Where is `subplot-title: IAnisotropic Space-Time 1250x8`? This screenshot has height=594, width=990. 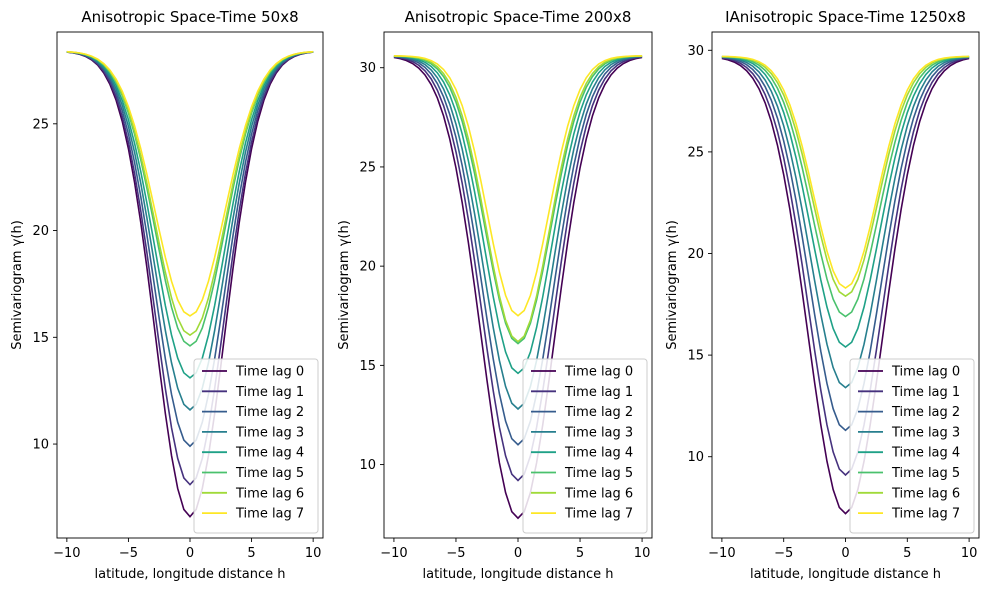 subplot-title: IAnisotropic Space-Time 1250x8 is located at coordinates (845, 17).